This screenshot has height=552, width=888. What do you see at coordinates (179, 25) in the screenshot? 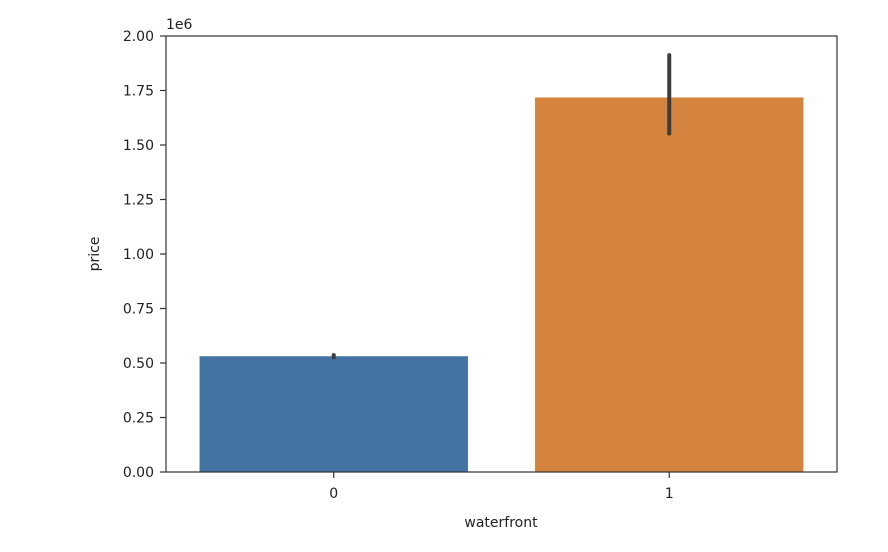
I see `y-offset-label: 1e6` at bounding box center [179, 25].